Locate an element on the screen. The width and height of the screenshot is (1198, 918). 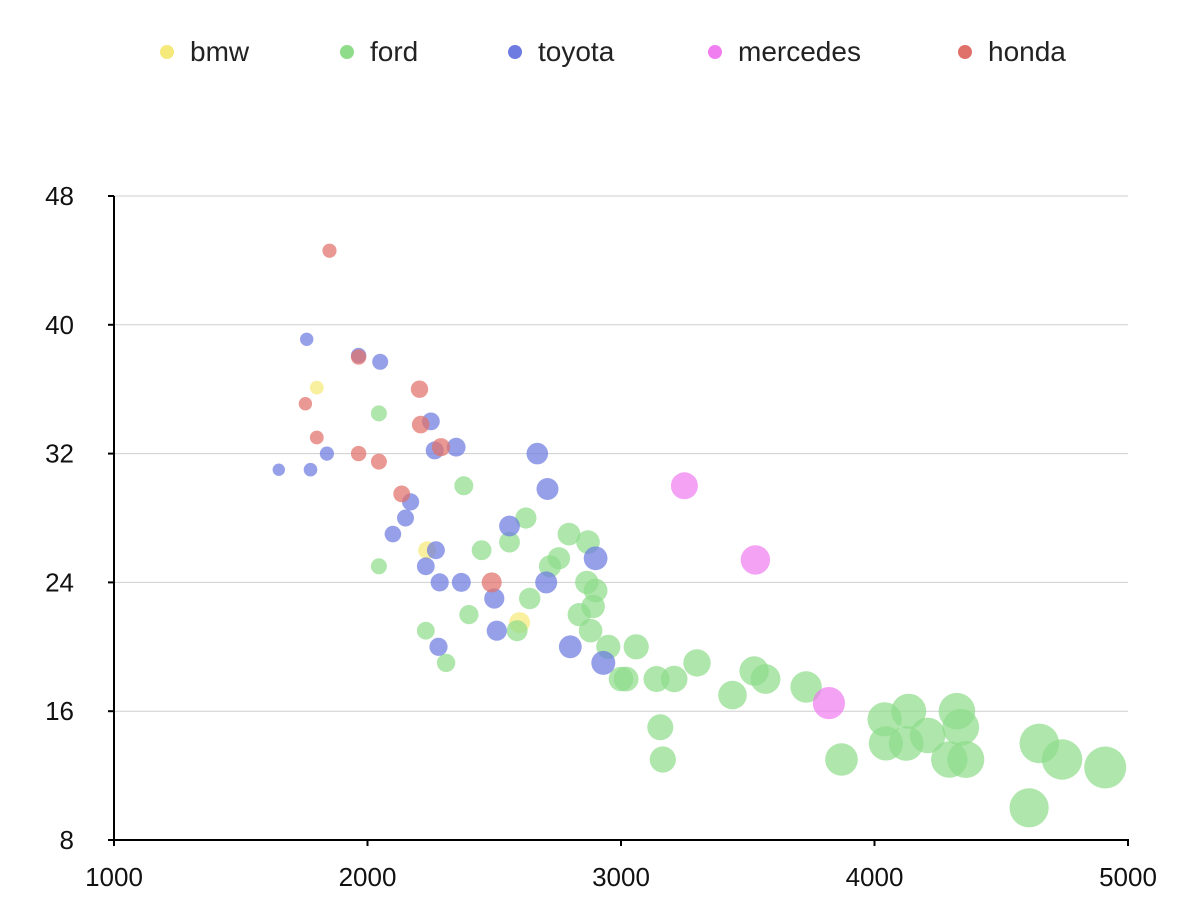
legend-item-toyota: toyota is located at coordinates (561, 52).